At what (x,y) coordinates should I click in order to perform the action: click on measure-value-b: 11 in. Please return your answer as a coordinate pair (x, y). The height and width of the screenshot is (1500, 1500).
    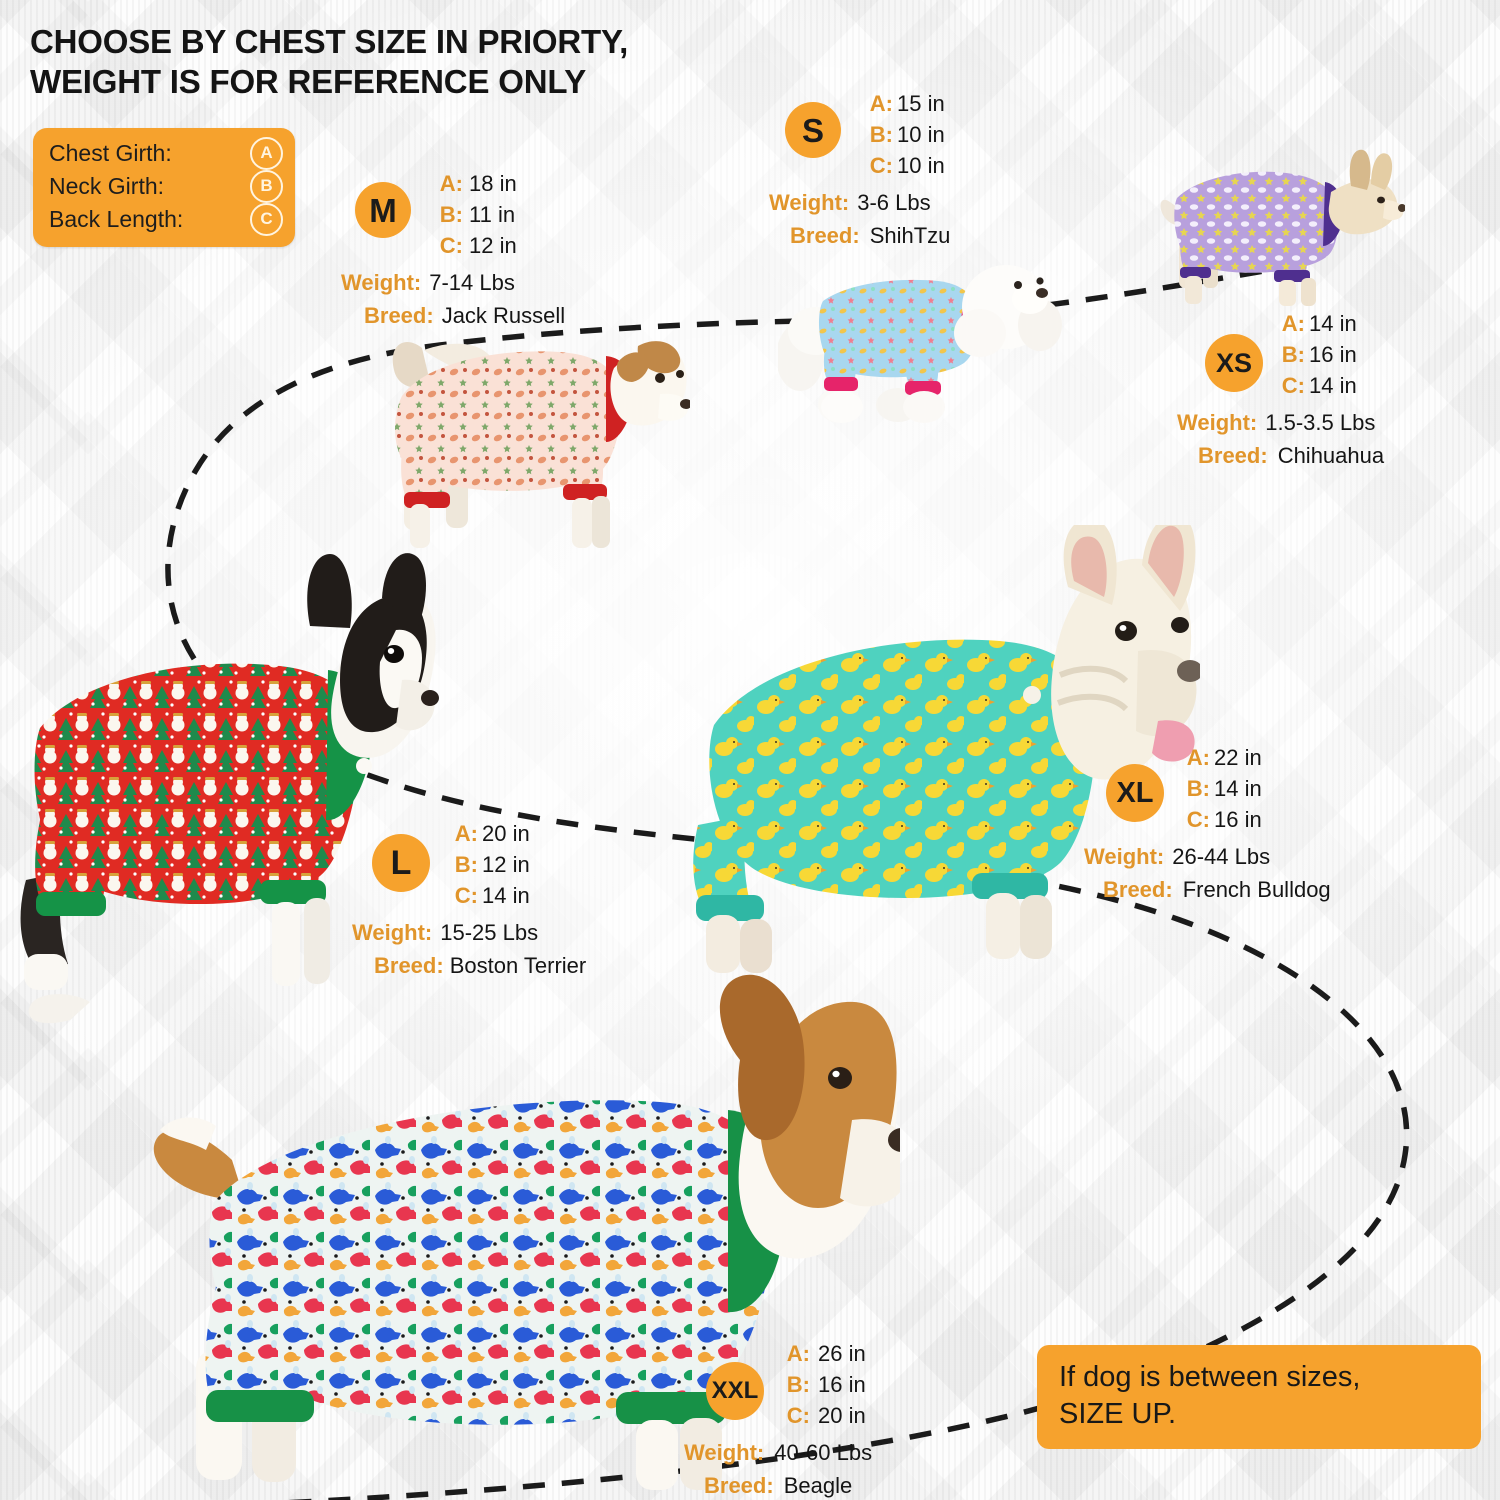
    Looking at the image, I should click on (492, 215).